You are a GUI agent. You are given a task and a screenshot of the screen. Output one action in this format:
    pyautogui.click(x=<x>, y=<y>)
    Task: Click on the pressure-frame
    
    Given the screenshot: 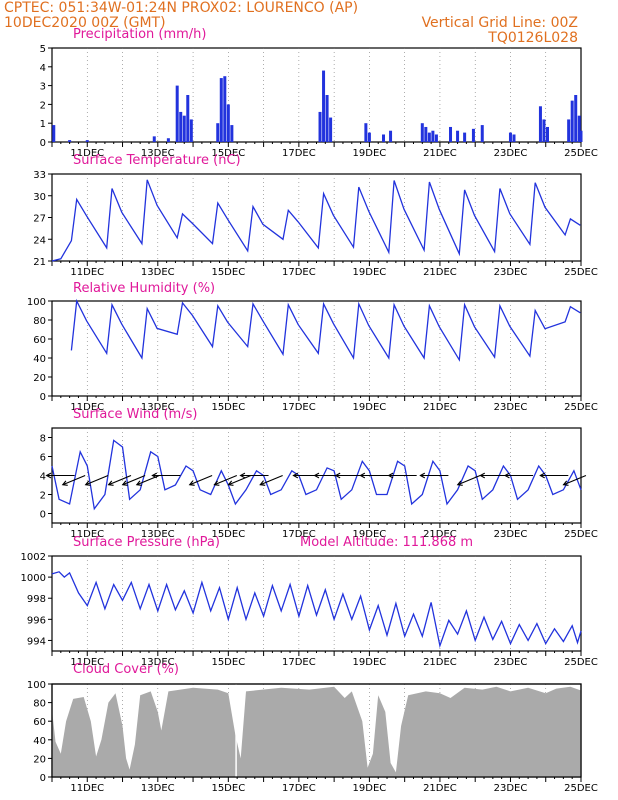 What is the action you would take?
    pyautogui.click(x=316, y=603)
    